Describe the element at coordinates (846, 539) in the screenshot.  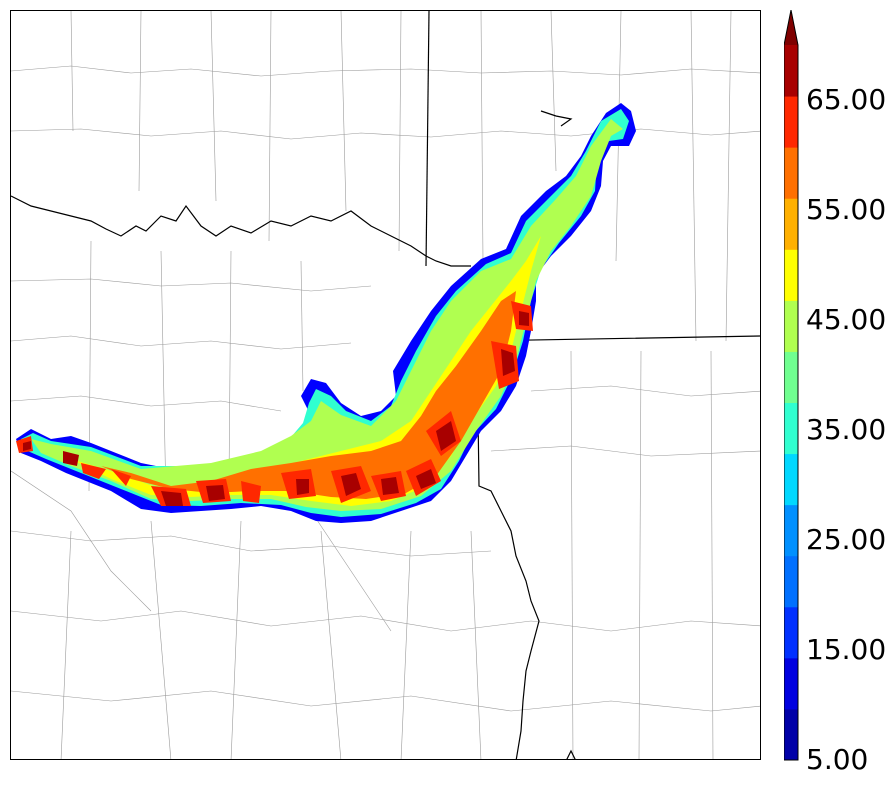
I see `colorbar-tick-label: 25.00` at that location.